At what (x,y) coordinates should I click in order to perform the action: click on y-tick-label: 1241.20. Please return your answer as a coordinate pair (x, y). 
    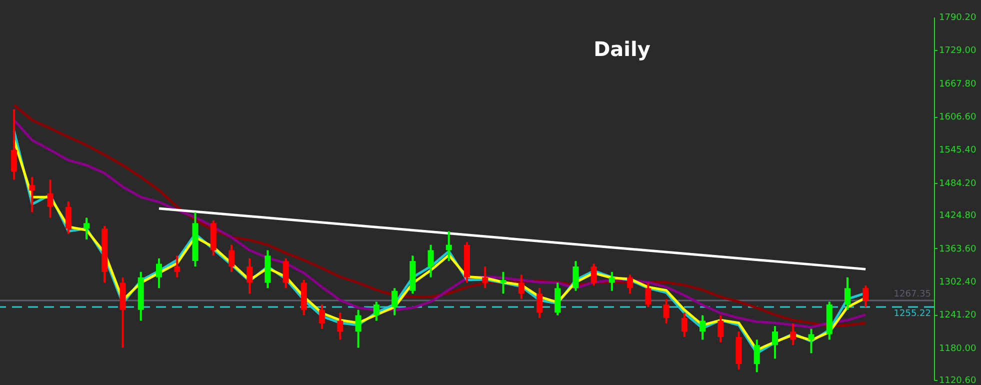
    Looking at the image, I should click on (957, 315).